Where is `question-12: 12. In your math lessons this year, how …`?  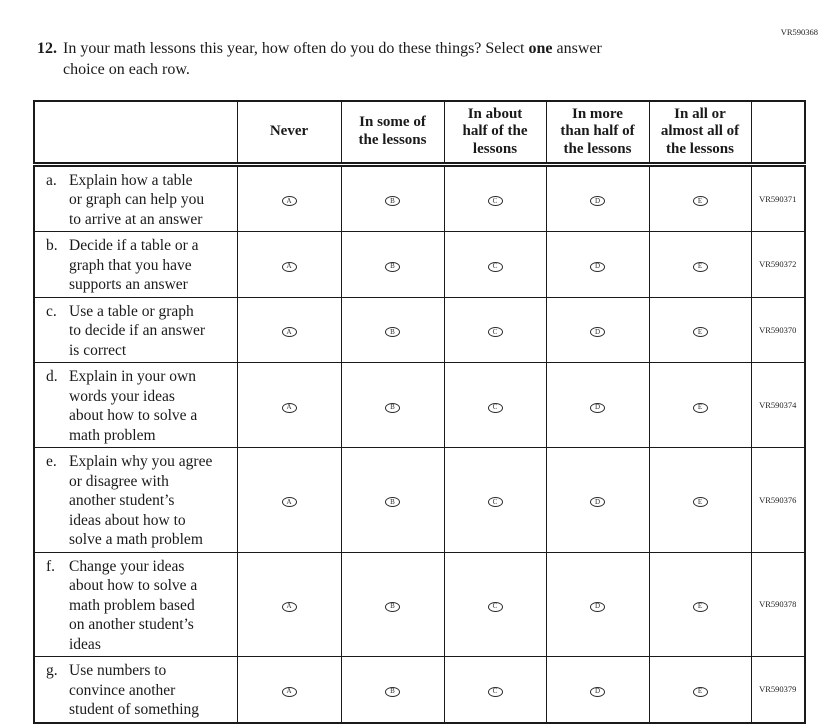
question-12: 12. In your math lessons this year, how … is located at coordinates (382, 59).